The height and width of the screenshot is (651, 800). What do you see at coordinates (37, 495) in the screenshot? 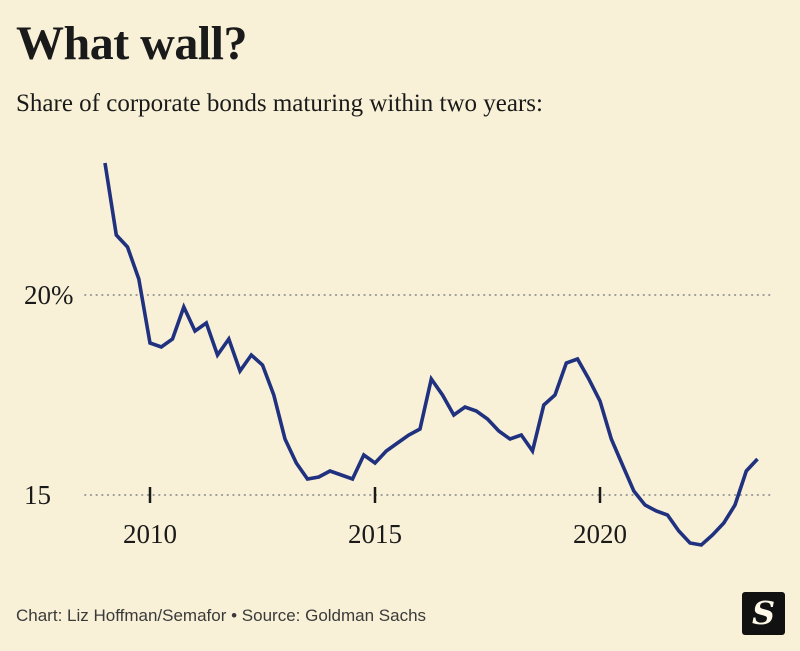
I see `y-axis-label-15: 15` at bounding box center [37, 495].